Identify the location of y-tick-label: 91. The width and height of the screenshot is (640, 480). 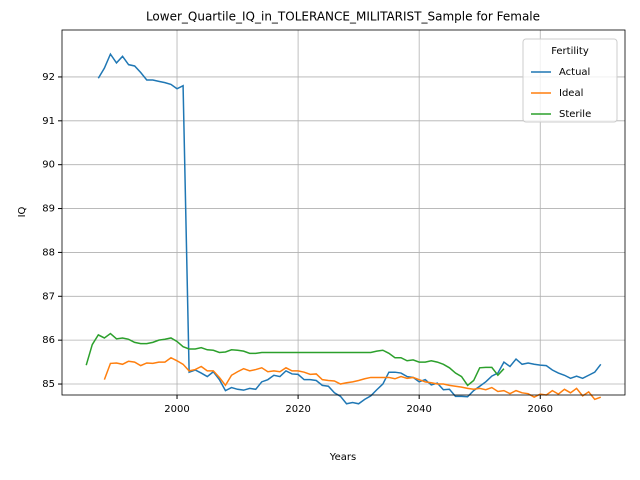
(48, 121).